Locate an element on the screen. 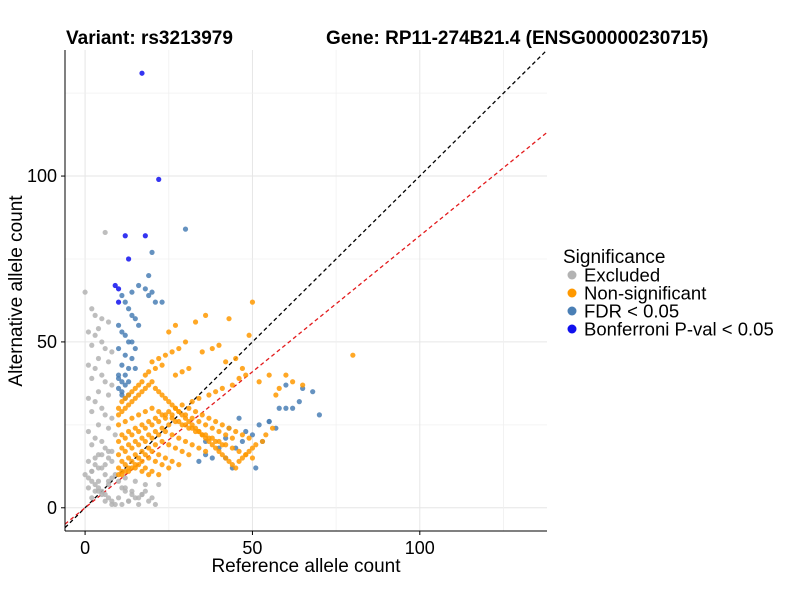 This screenshot has height=600, width=800. x-tick-label: 0 is located at coordinates (85, 548).